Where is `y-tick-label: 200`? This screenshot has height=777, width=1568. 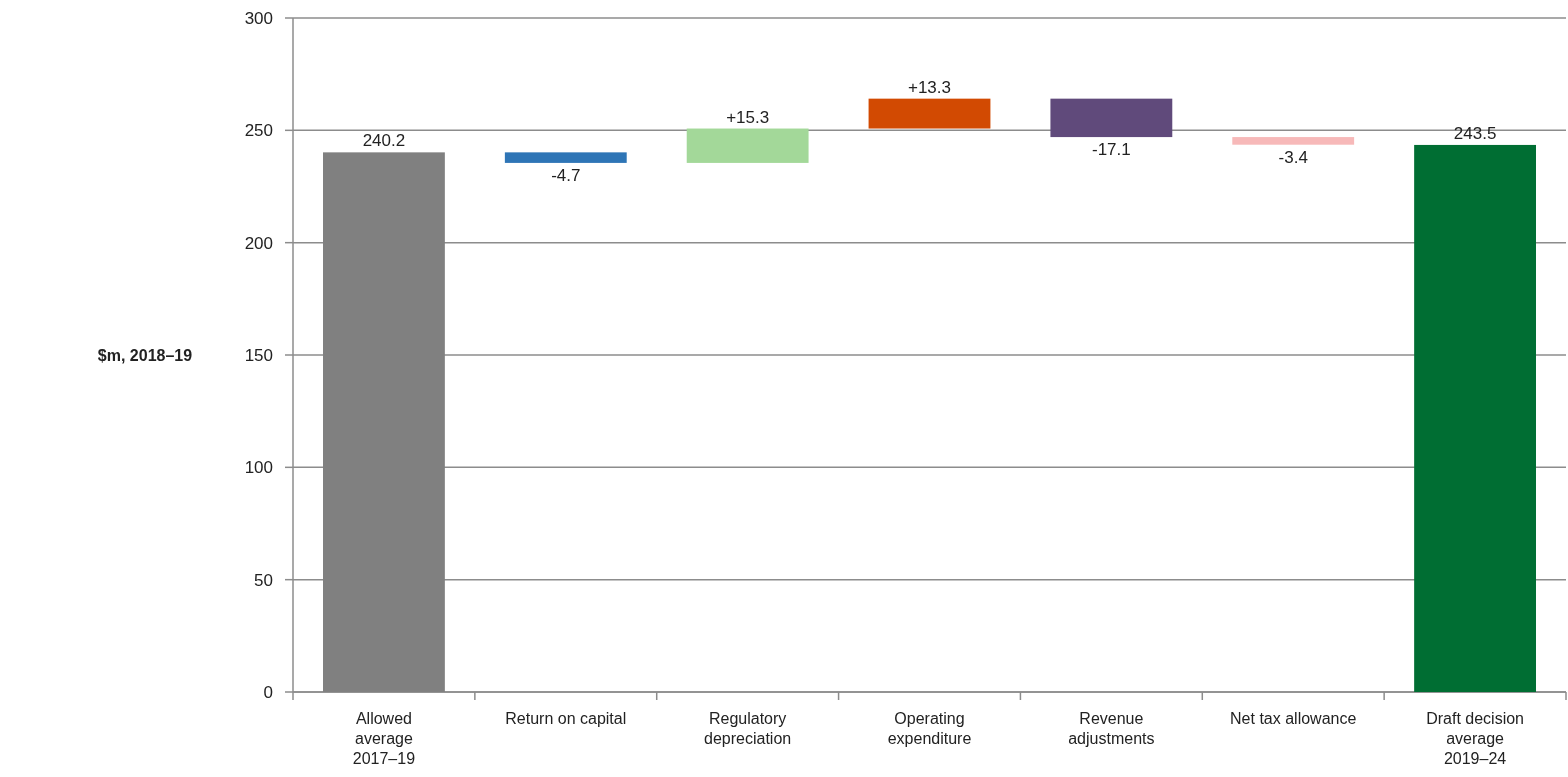 y-tick-label: 200 is located at coordinates (258, 243).